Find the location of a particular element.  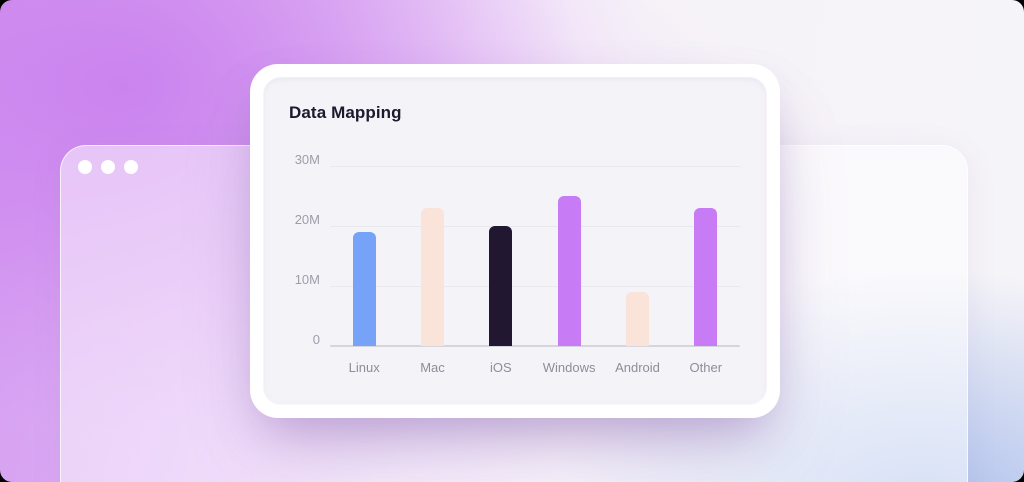

x-label-ios: iOS is located at coordinates (500, 367).